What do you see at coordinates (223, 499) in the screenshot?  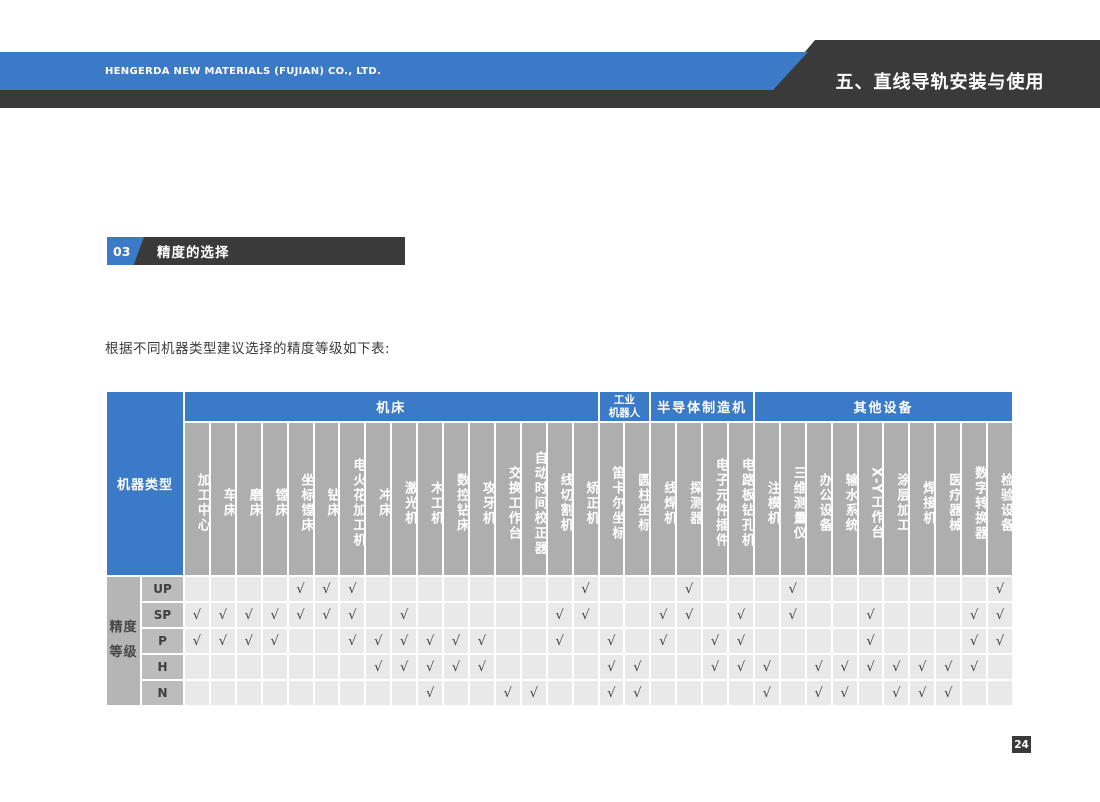 I see `column-header-cell: 车床` at bounding box center [223, 499].